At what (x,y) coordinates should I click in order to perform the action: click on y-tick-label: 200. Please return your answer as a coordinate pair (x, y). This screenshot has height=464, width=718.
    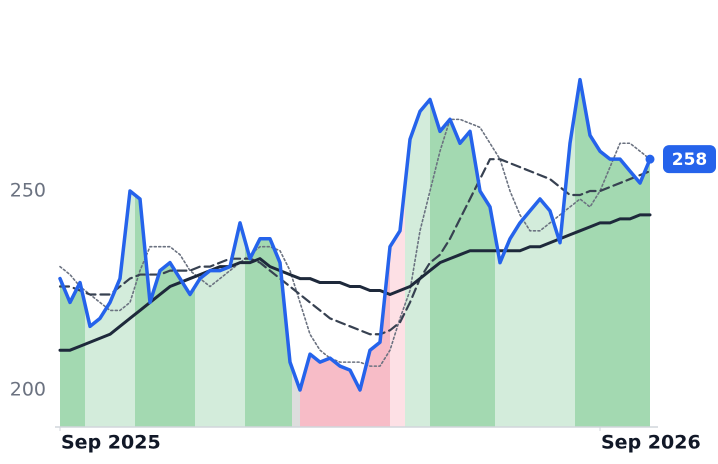
    Looking at the image, I should click on (28, 389).